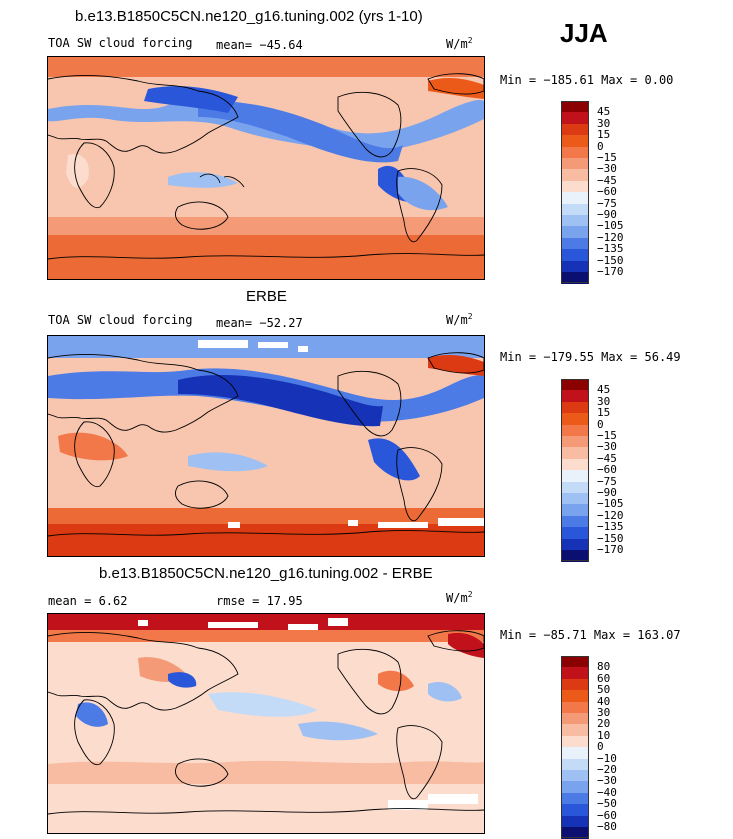  Describe the element at coordinates (590, 357) in the screenshot. I see `panel-2-minmax: Min = −179.55 Max = 56.49` at that location.